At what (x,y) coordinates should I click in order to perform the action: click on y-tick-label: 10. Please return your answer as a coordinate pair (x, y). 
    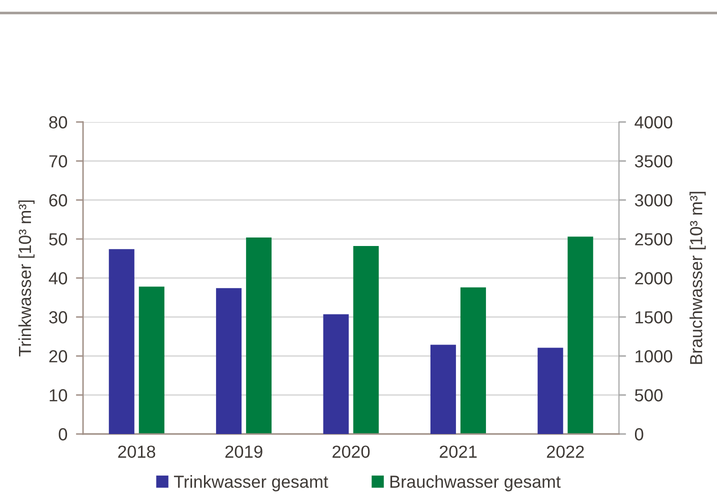
    Looking at the image, I should click on (59, 395).